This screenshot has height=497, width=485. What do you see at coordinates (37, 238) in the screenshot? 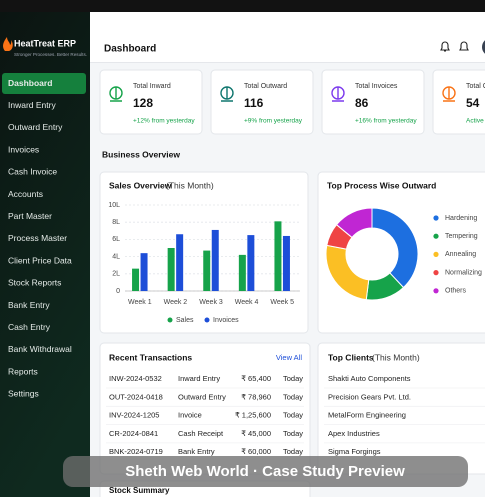
I see `nav-item: Process Master` at bounding box center [37, 238].